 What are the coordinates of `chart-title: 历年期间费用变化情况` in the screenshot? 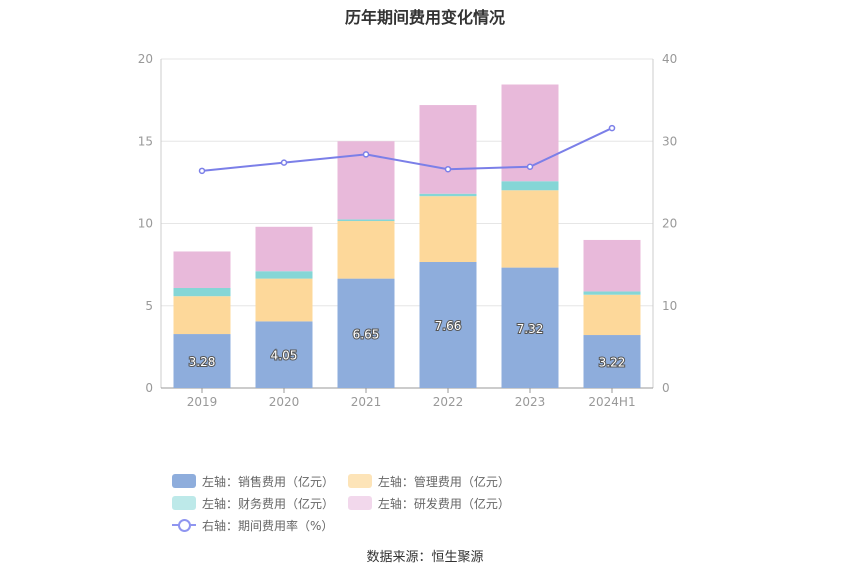 It's located at (424, 17).